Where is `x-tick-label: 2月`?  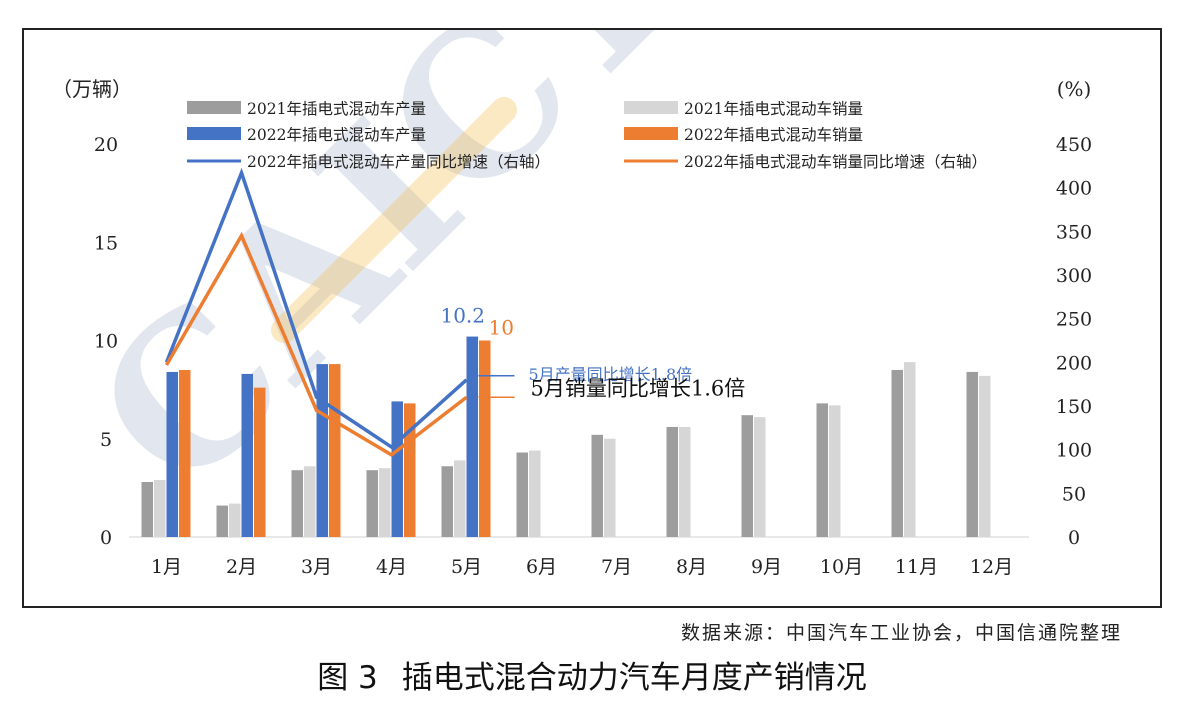
x-tick-label: 2月 is located at coordinates (241, 567).